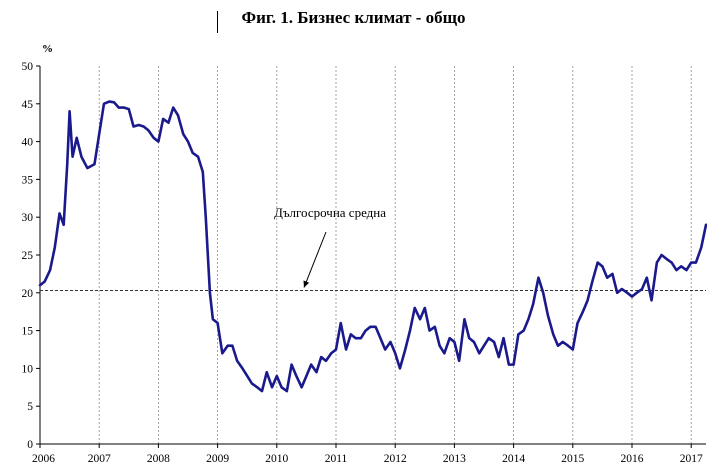 Image resolution: width=707 pixels, height=469 pixels. What do you see at coordinates (306, 284) in the screenshot?
I see `annotation-arrow-head` at bounding box center [306, 284].